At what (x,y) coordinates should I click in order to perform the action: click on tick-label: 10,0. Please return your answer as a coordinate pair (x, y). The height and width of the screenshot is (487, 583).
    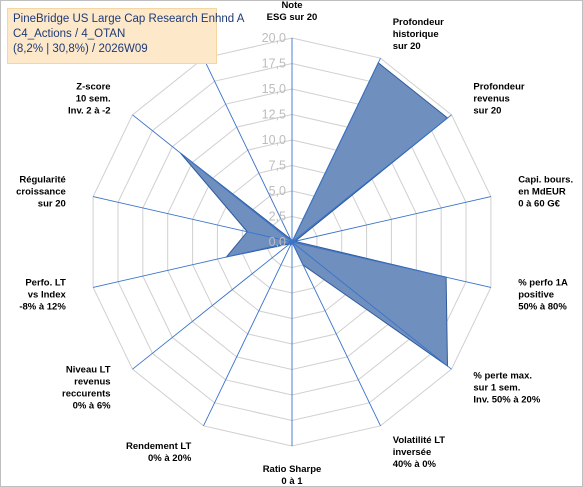
    Looking at the image, I should click on (274, 140).